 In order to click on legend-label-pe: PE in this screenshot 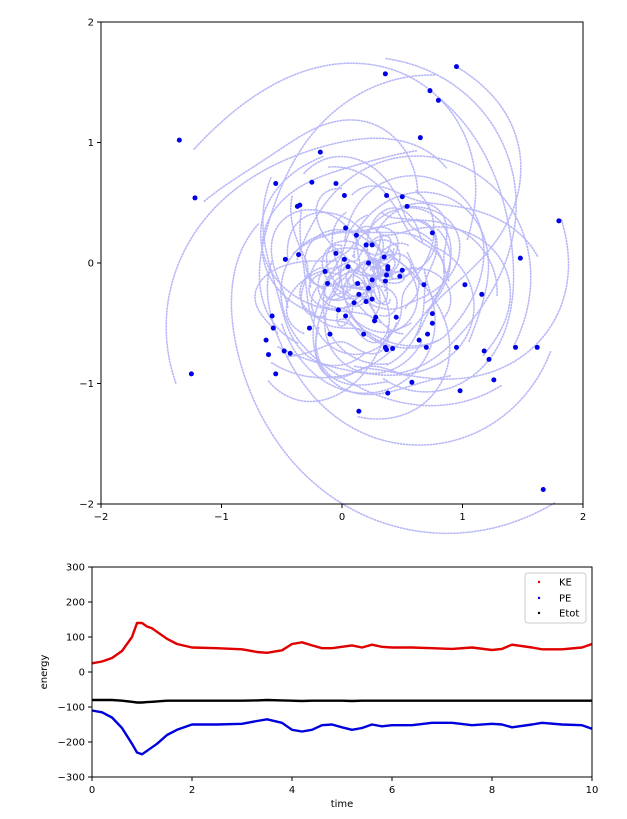, I will do `click(565, 599)`.